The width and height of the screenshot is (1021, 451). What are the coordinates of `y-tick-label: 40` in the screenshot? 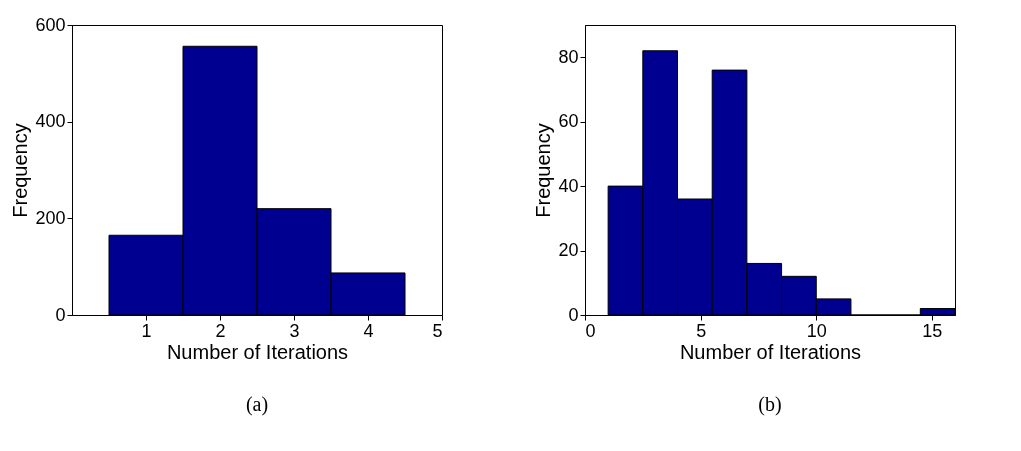 It's located at (568, 185).